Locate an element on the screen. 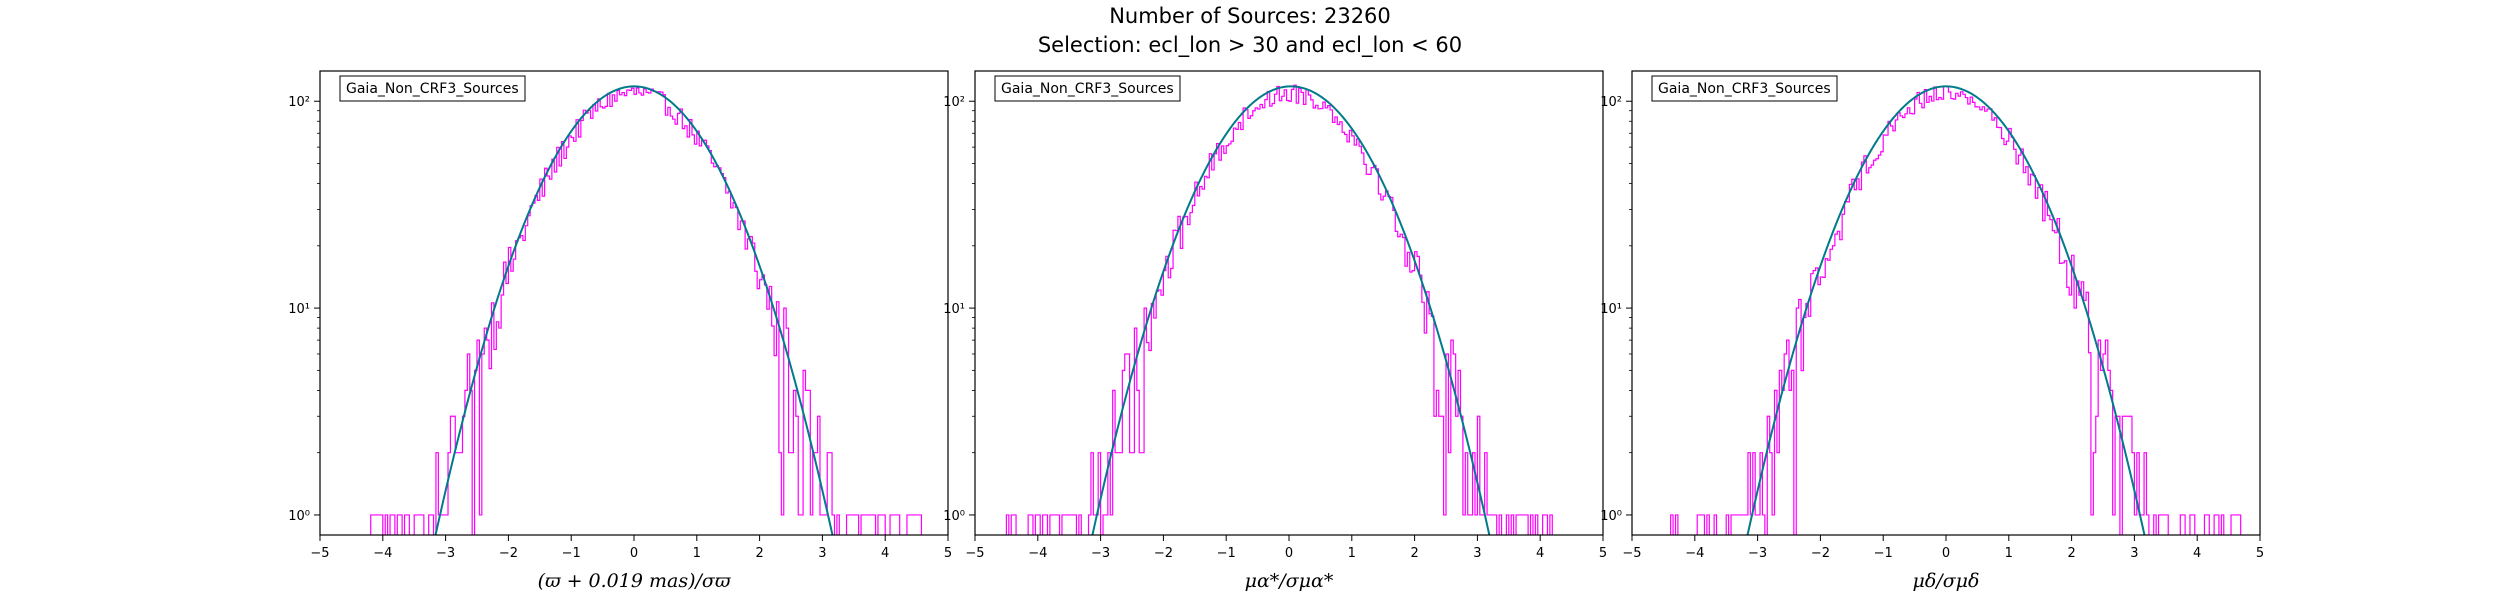  x-axis-label: (ϖ + 0.019 mas)/σϖ is located at coordinates (634, 581).